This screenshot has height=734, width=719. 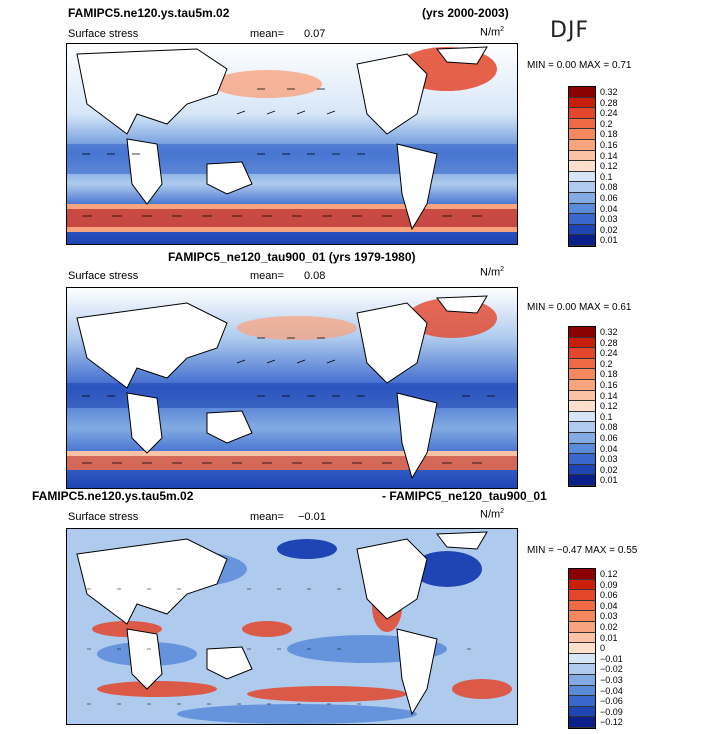 I want to click on panel2-wind-vectors, so click(x=288, y=400).